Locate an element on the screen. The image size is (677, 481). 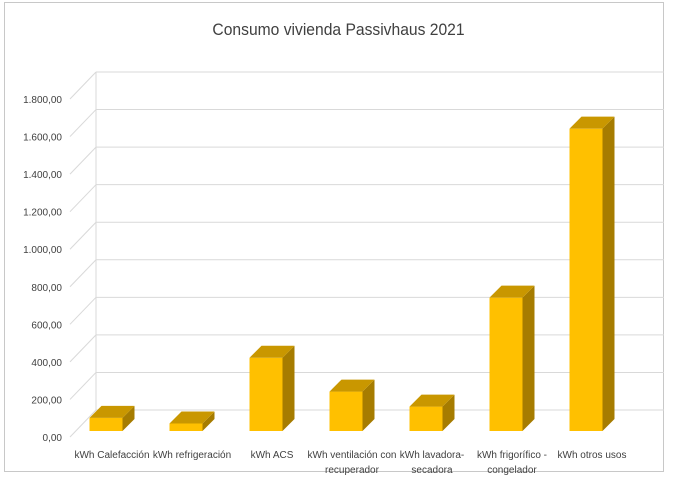
y-tick-label: 1.400,00 is located at coordinates (42, 175).